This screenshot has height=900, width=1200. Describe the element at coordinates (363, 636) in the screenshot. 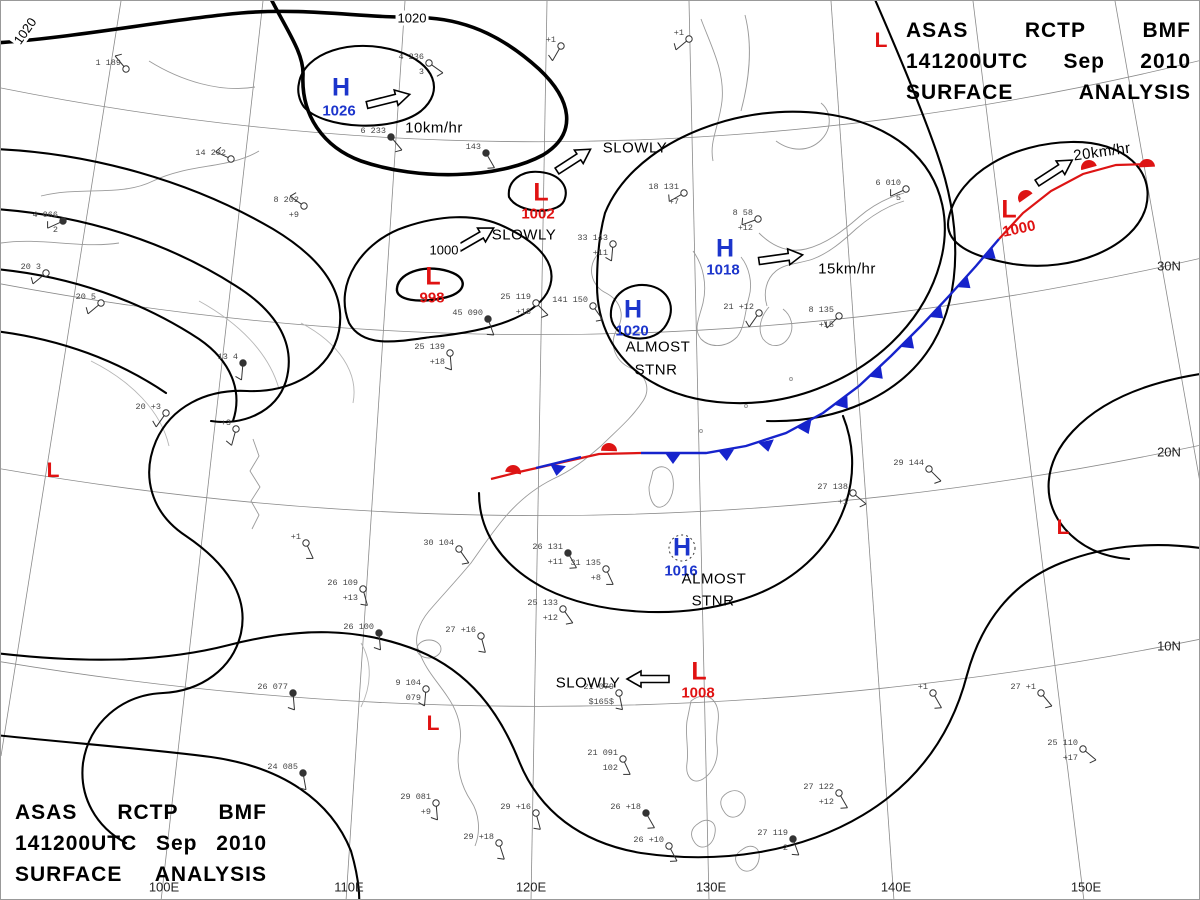

I see `station-plot: 26 100` at that location.